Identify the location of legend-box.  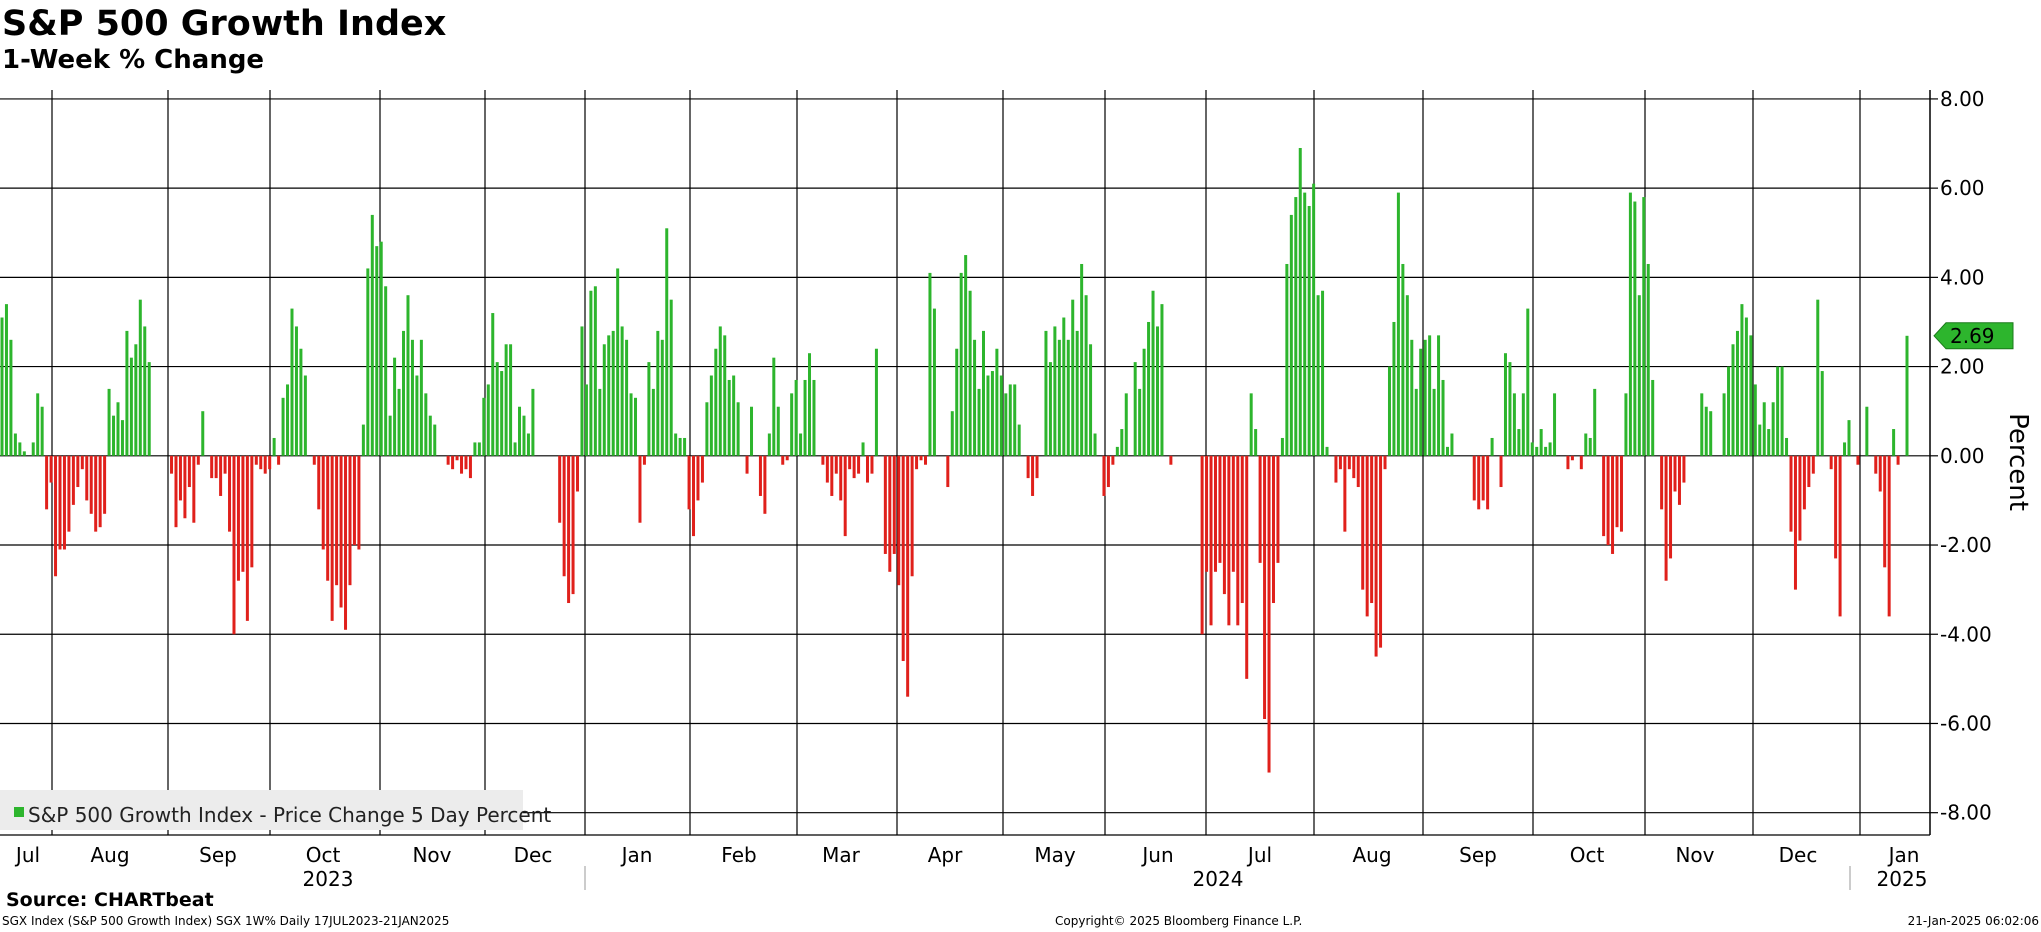
(261, 810).